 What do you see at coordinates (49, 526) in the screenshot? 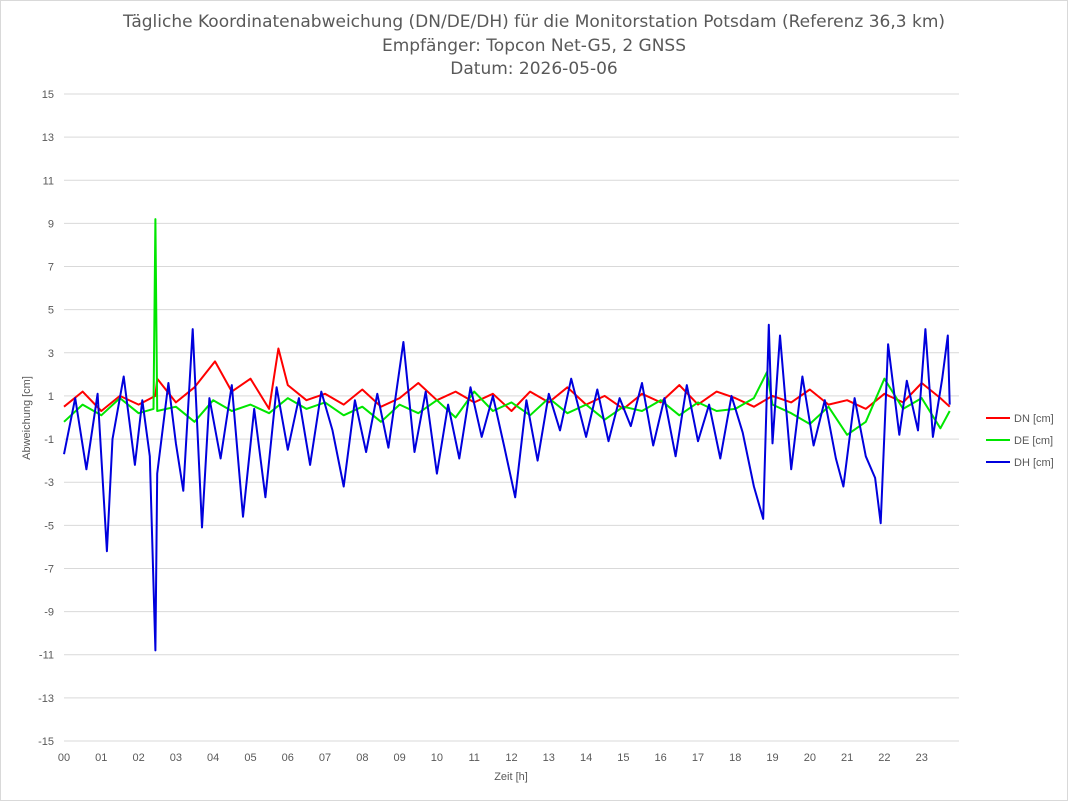
I see `y-tick-label-5: -5` at bounding box center [49, 526].